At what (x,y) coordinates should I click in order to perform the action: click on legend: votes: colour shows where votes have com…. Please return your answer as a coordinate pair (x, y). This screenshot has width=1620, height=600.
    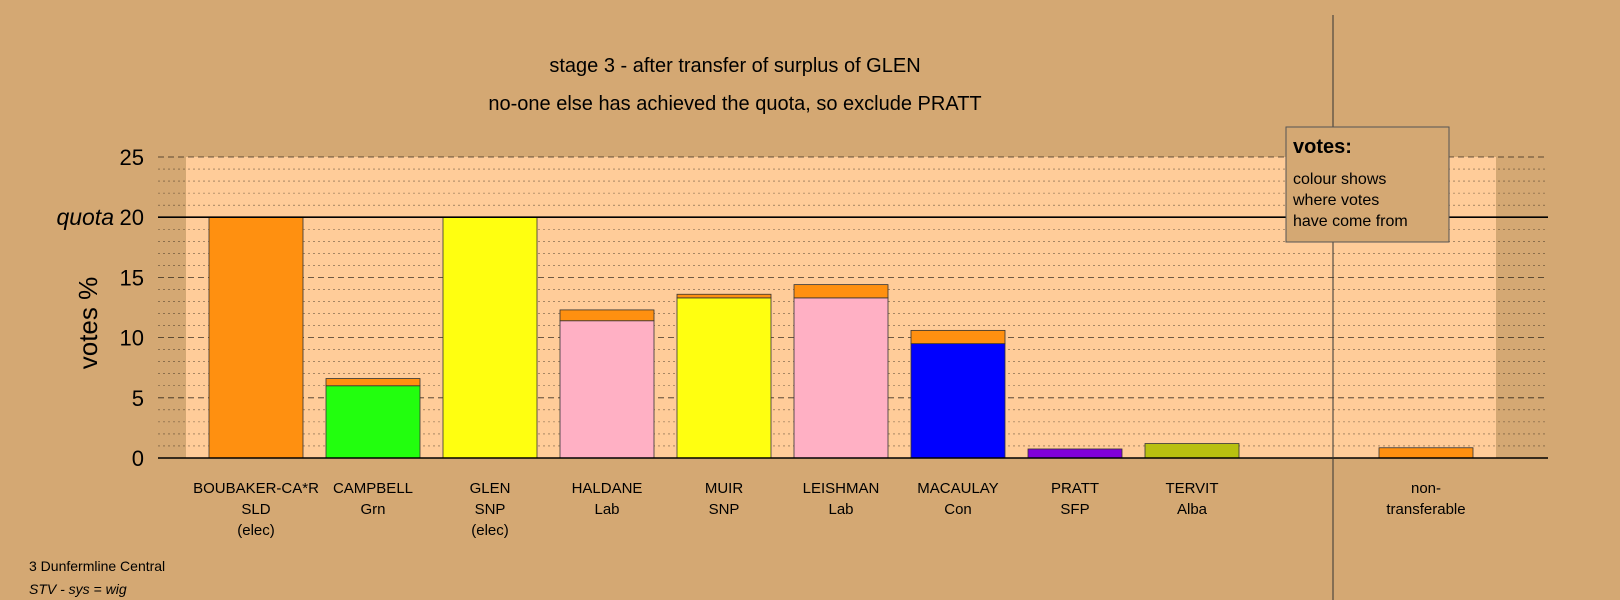
    Looking at the image, I should click on (1367, 184).